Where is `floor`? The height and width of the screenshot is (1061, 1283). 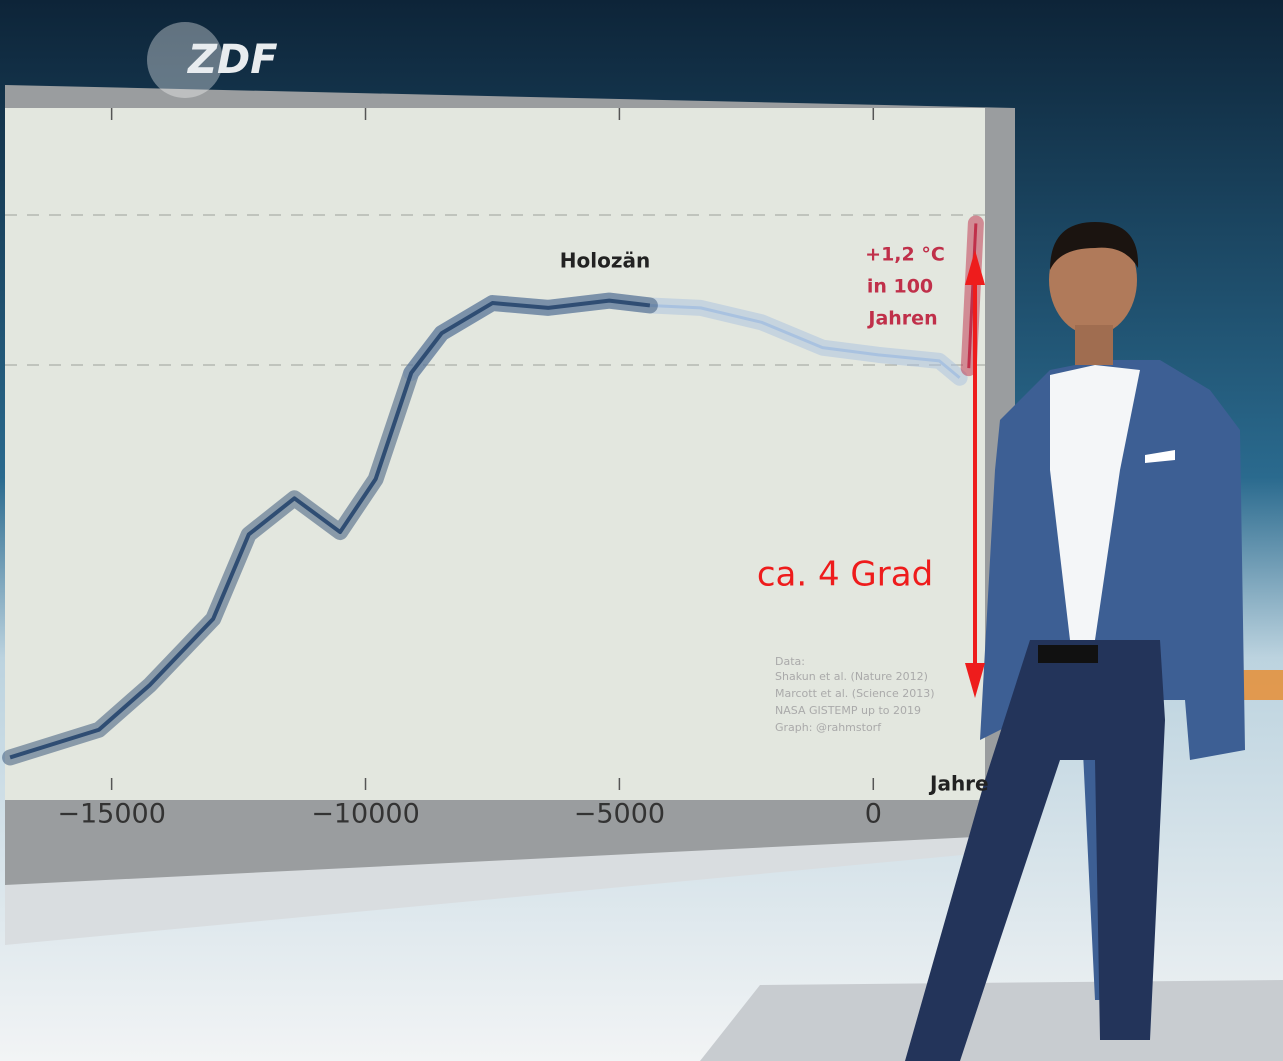 floor is located at coordinates (991, 1020).